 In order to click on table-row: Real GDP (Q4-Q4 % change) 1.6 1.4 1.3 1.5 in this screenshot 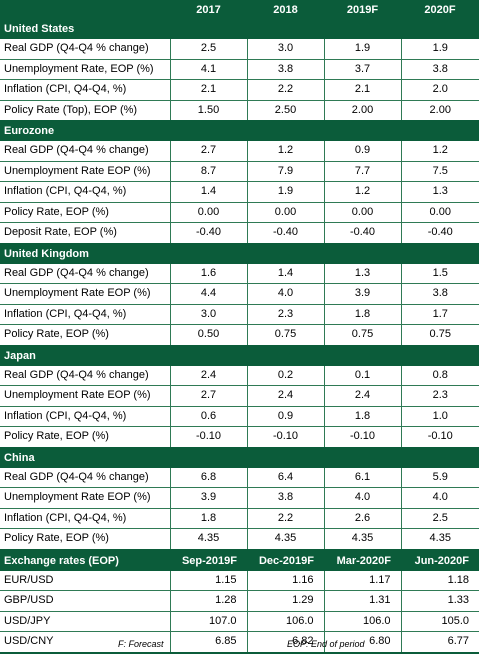, I will do `click(239, 273)`.